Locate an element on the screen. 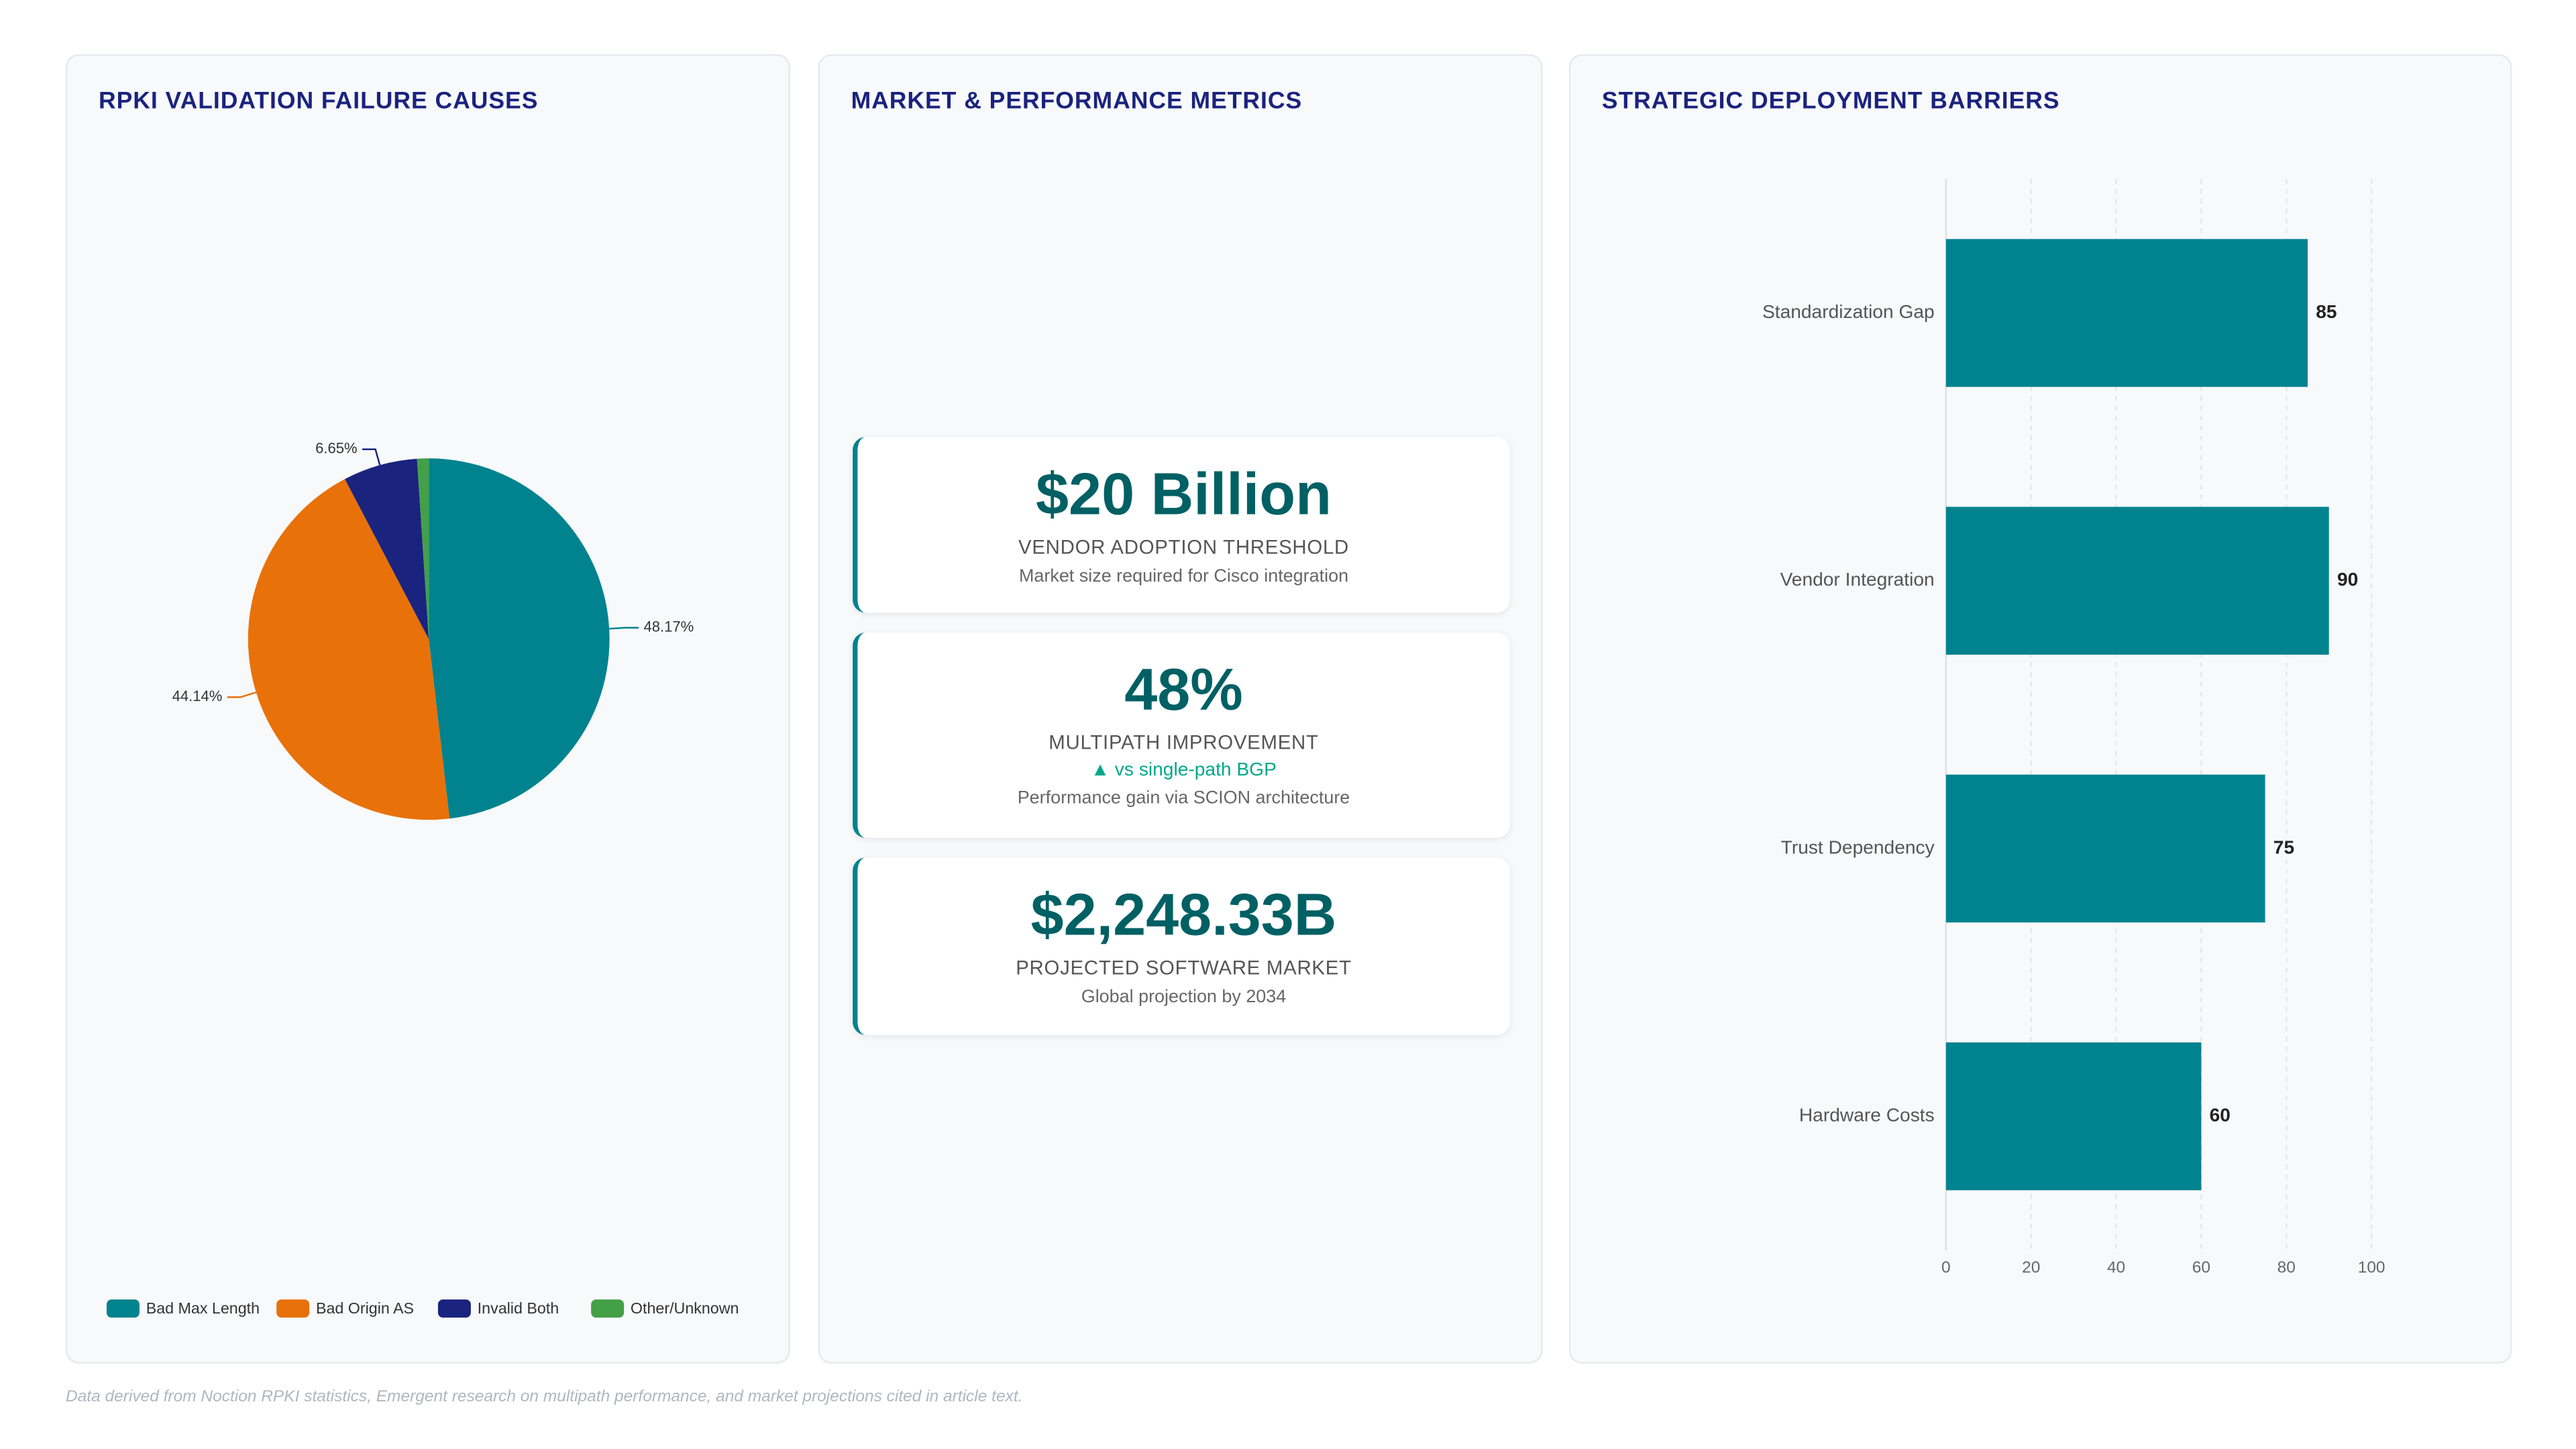 This screenshot has width=2576, height=1449. data-label: 48.17% is located at coordinates (669, 627).